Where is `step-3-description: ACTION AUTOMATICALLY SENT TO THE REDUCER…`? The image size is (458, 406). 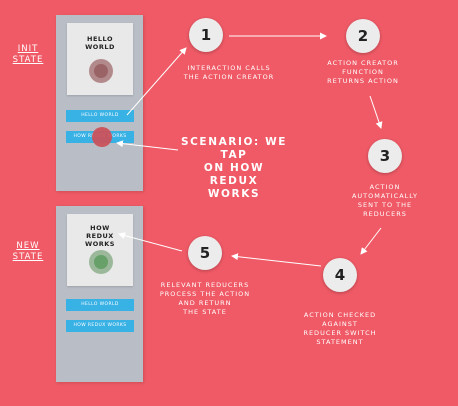 step-3-description: ACTION AUTOMATICALLY SENT TO THE REDUCER… is located at coordinates (385, 200).